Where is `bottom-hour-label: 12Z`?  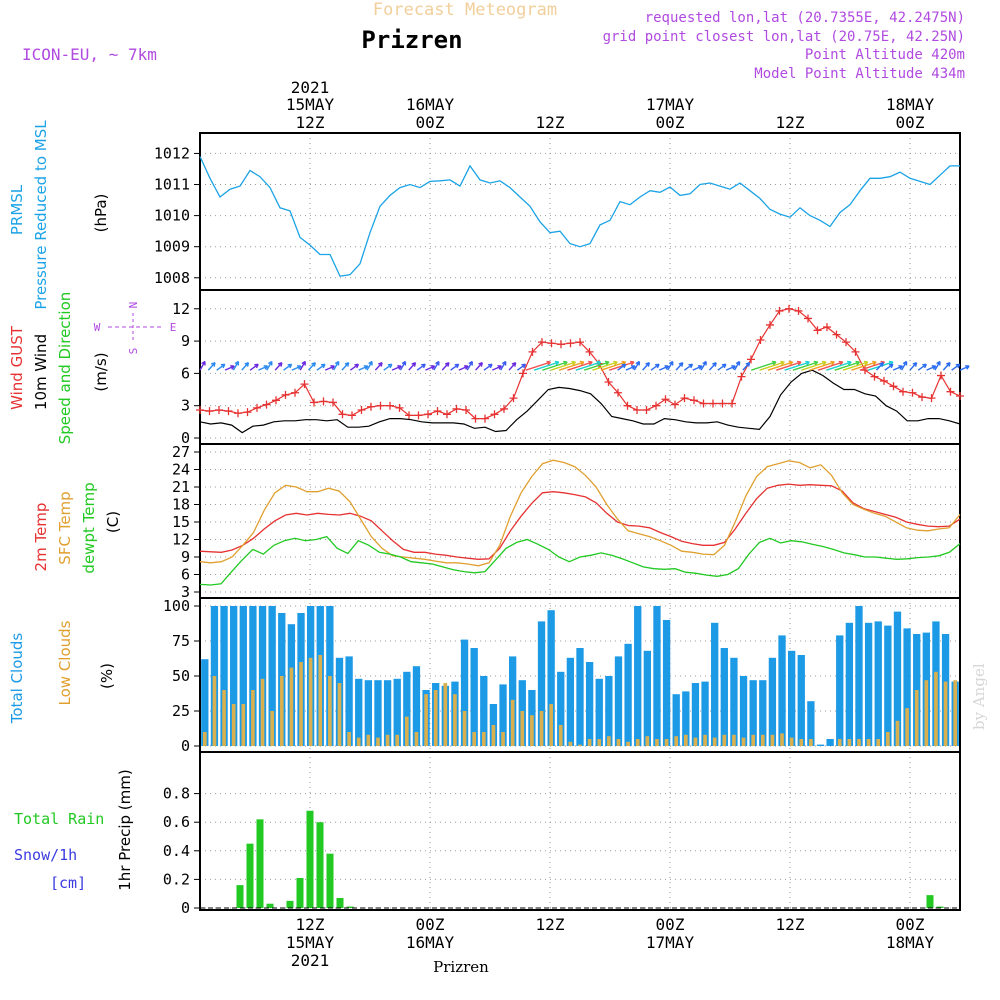
bottom-hour-label: 12Z is located at coordinates (790, 924).